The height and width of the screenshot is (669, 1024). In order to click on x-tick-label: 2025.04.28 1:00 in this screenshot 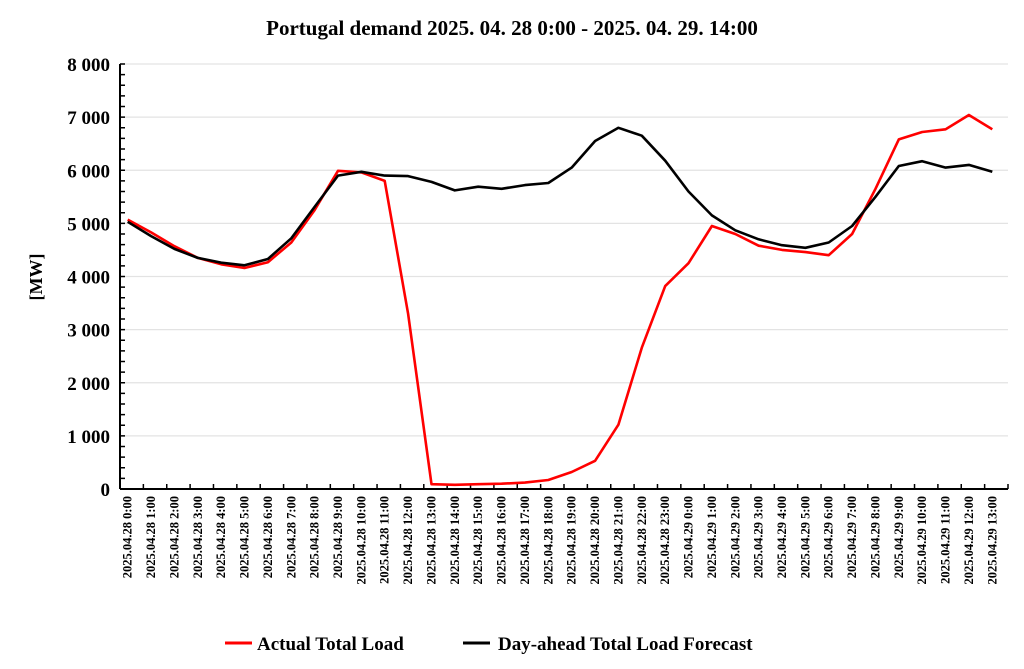, I will do `click(151, 537)`.